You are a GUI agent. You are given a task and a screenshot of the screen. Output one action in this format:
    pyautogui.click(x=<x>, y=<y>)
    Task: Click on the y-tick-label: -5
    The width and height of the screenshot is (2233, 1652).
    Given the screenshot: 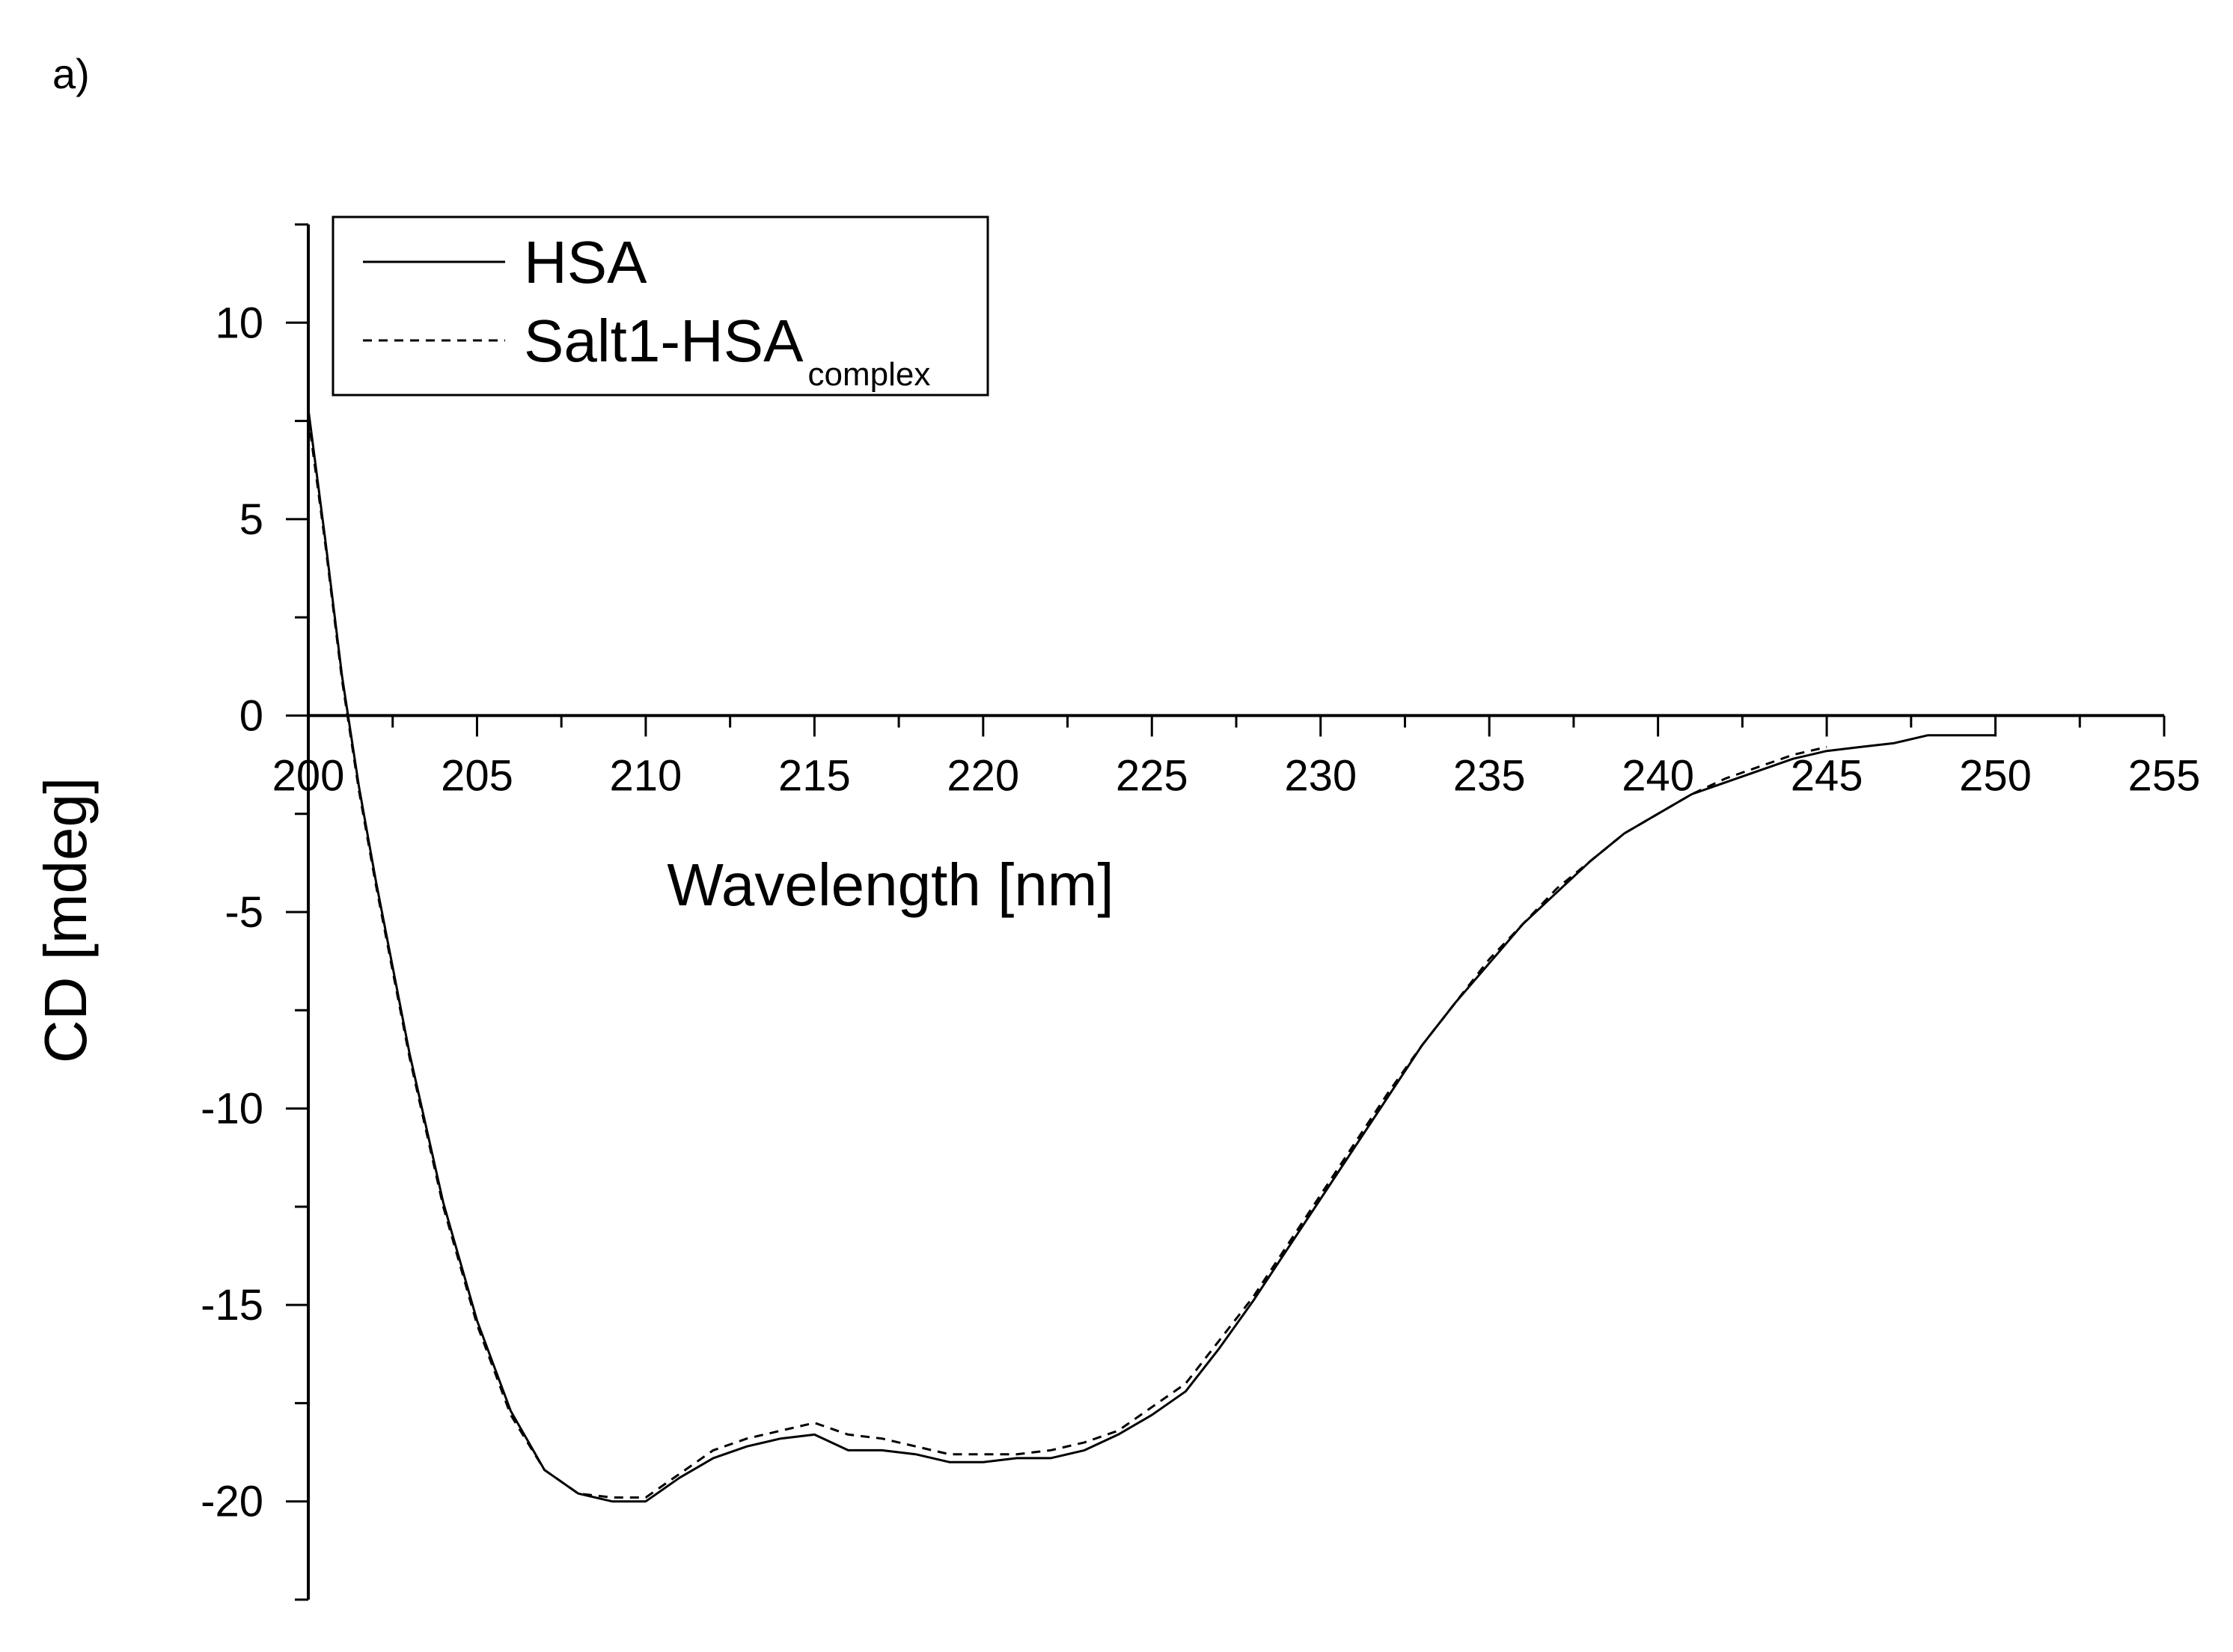 What is the action you would take?
    pyautogui.click(x=243, y=912)
    